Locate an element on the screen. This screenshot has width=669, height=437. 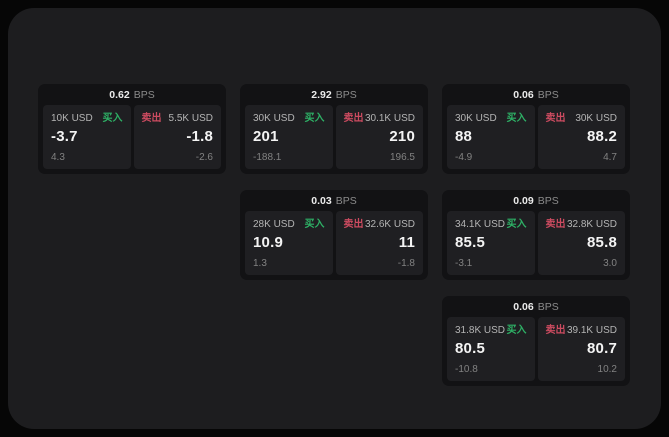
sell-tile: 卖出 32.8K USD 85.8 3.0 is located at coordinates (581, 243).